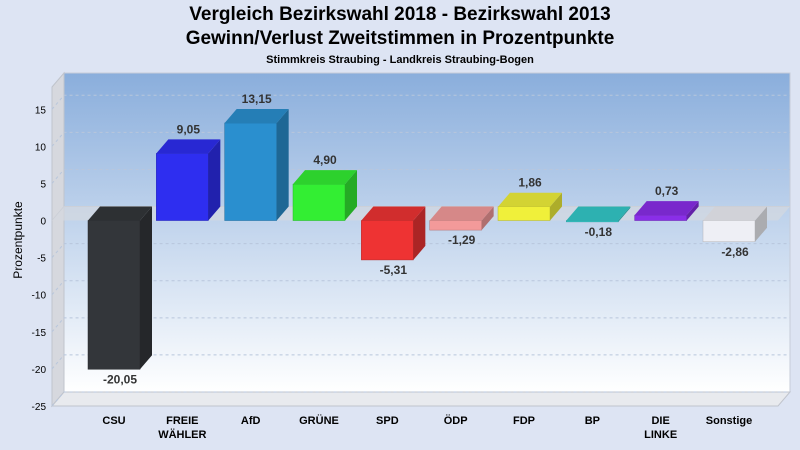 The width and height of the screenshot is (800, 450). Describe the element at coordinates (182, 428) in the screenshot. I see `category-label: FREIE WÄHLER` at that location.